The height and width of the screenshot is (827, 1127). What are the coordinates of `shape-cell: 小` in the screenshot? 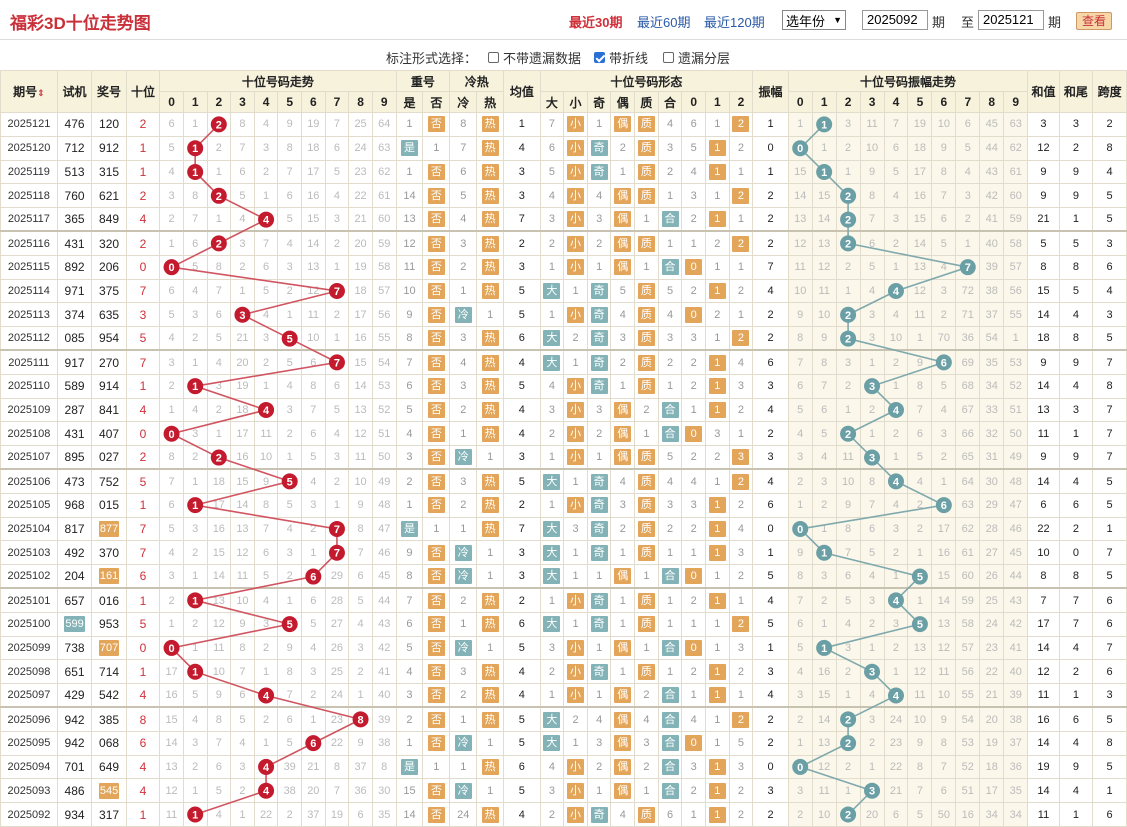 It's located at (575, 672).